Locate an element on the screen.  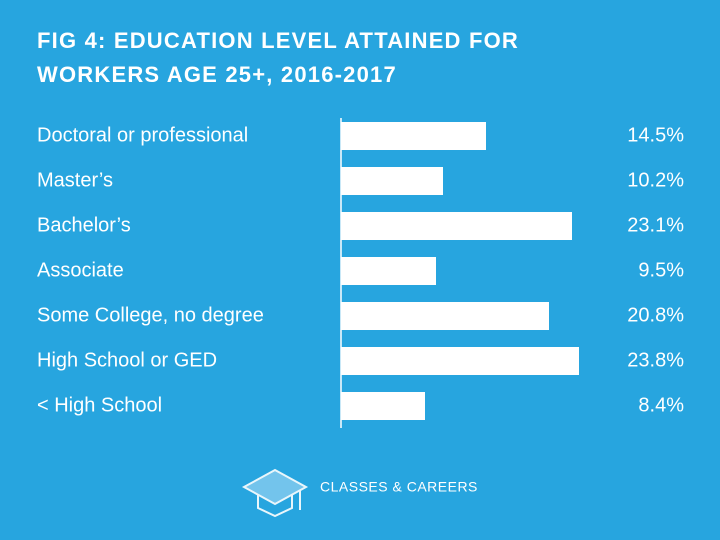
category-label: High School or GED is located at coordinates (127, 360).